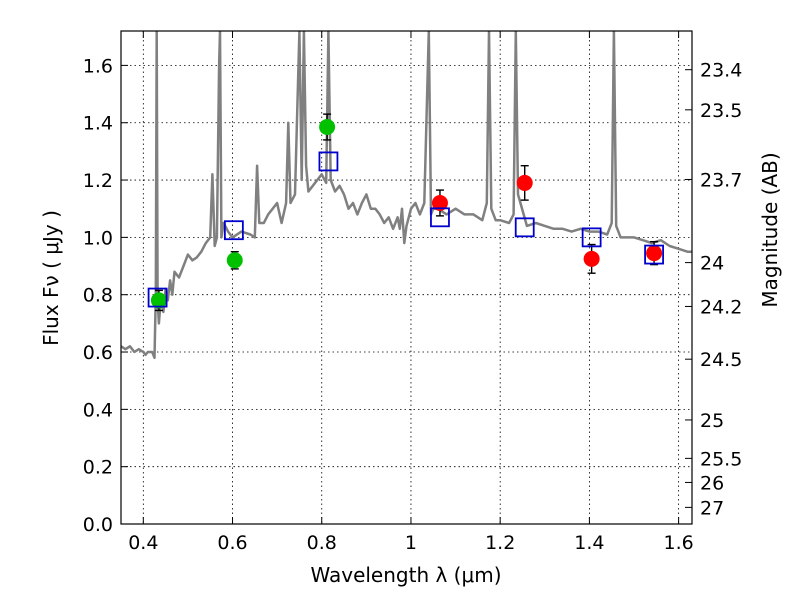 Image resolution: width=800 pixels, height=600 pixels. I want to click on right-tick-label: 25.5, so click(721, 459).